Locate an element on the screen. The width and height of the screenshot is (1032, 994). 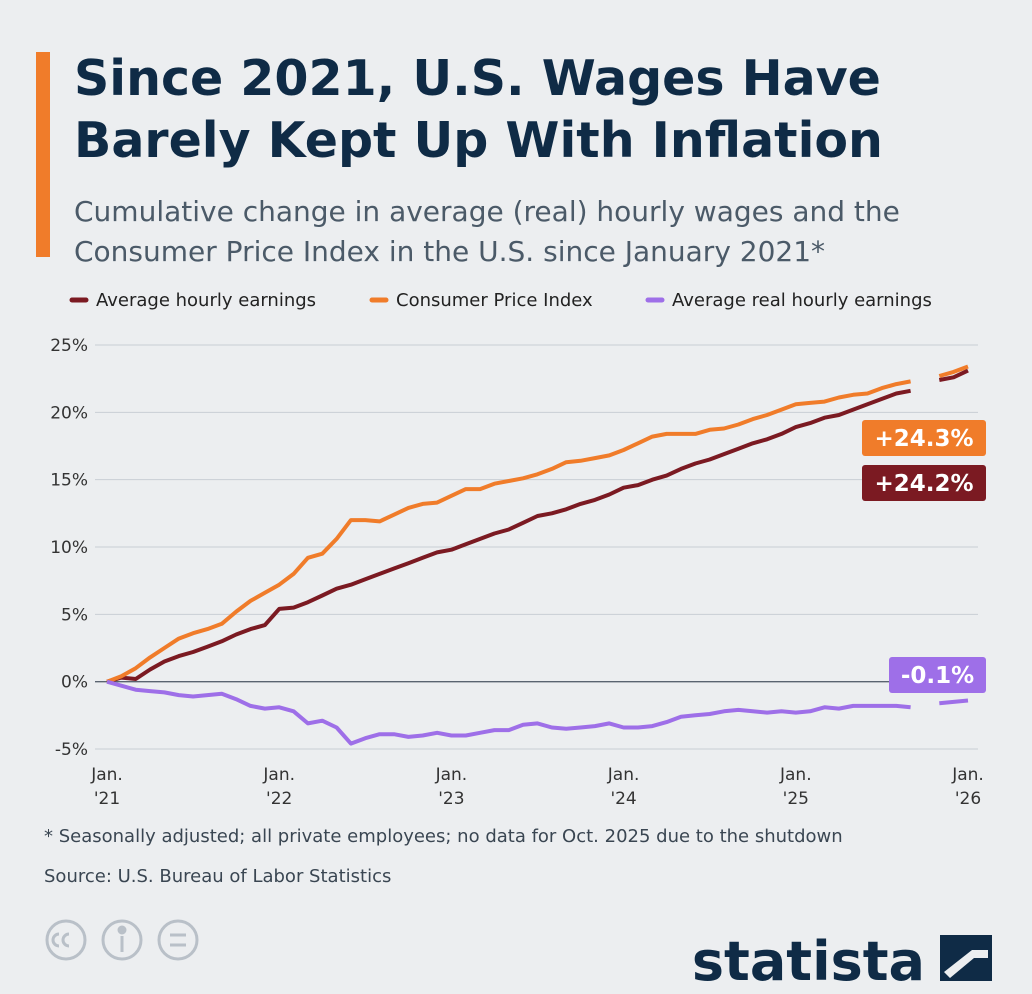
license-icons is located at coordinates (122, 940).